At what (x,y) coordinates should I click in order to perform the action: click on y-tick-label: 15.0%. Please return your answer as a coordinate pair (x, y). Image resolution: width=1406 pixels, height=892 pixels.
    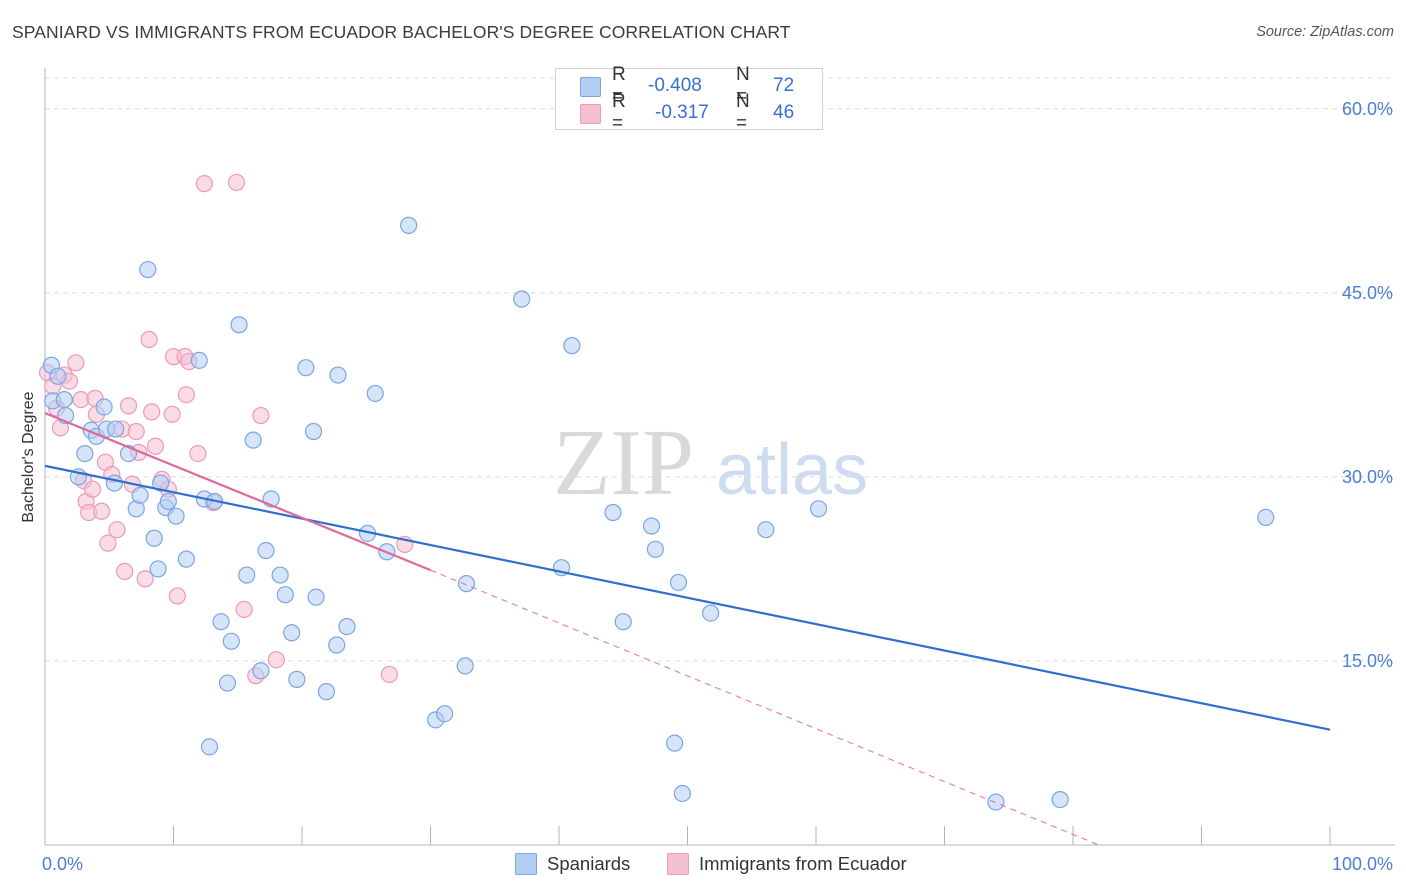
    Looking at the image, I should click on (1367, 661).